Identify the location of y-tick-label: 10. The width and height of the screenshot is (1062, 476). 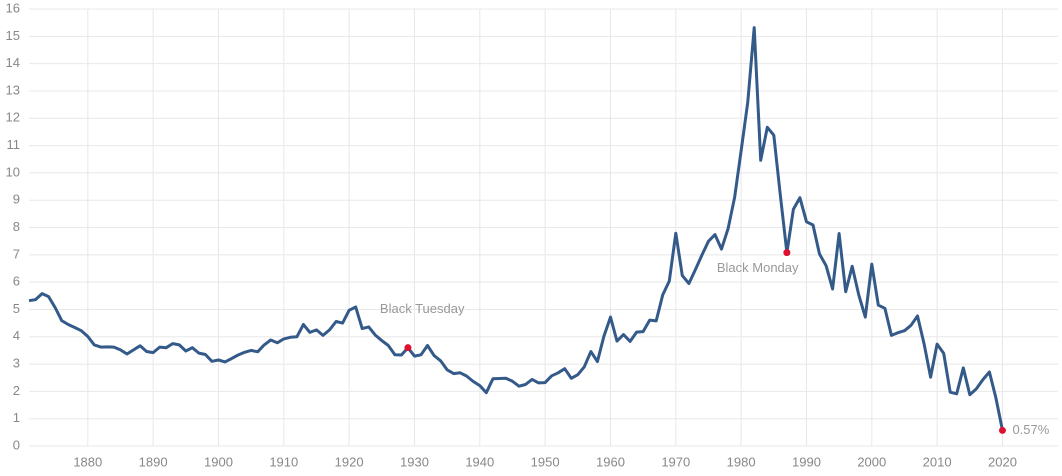
(13, 171).